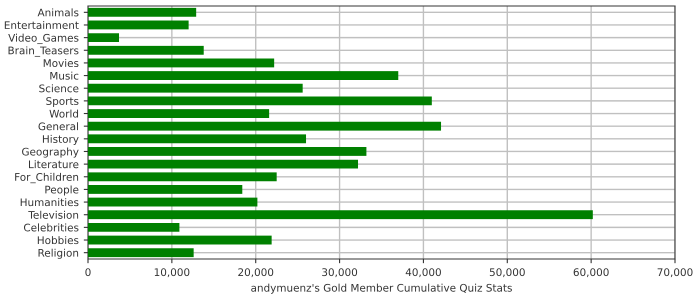 The height and width of the screenshot is (300, 700). Describe the element at coordinates (675, 273) in the screenshot. I see `x-tick-label: 70,000` at that location.